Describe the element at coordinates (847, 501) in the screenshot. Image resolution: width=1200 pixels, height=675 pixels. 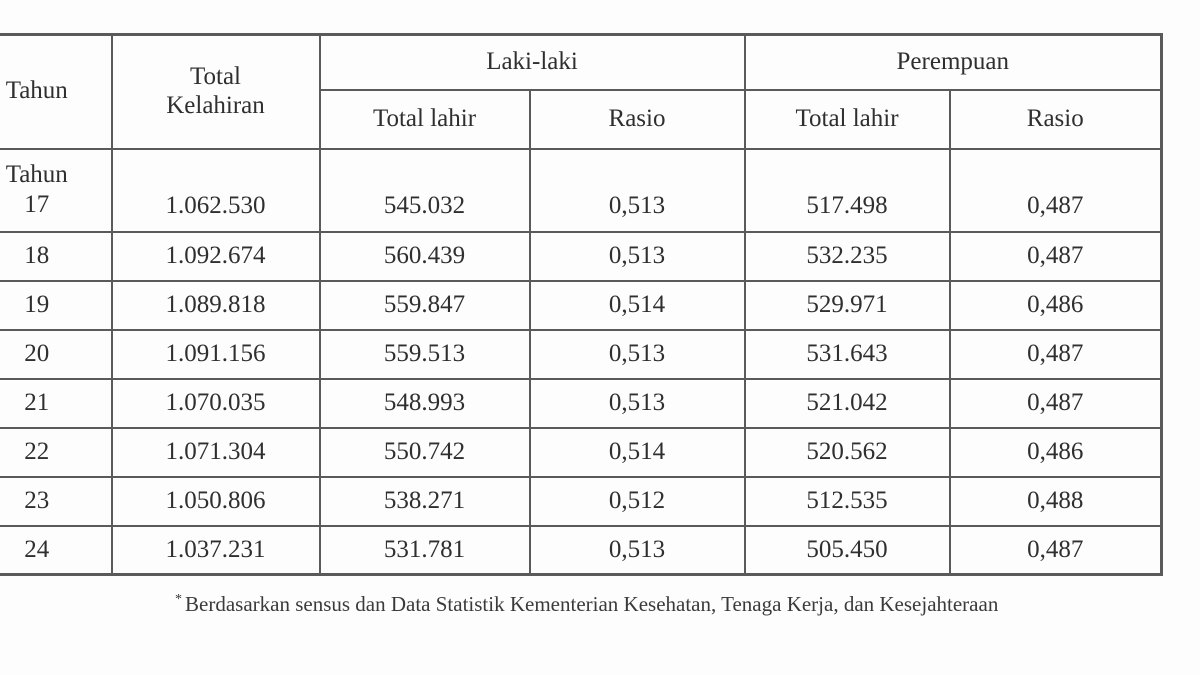
I see `cell-female-total: 512.535` at that location.